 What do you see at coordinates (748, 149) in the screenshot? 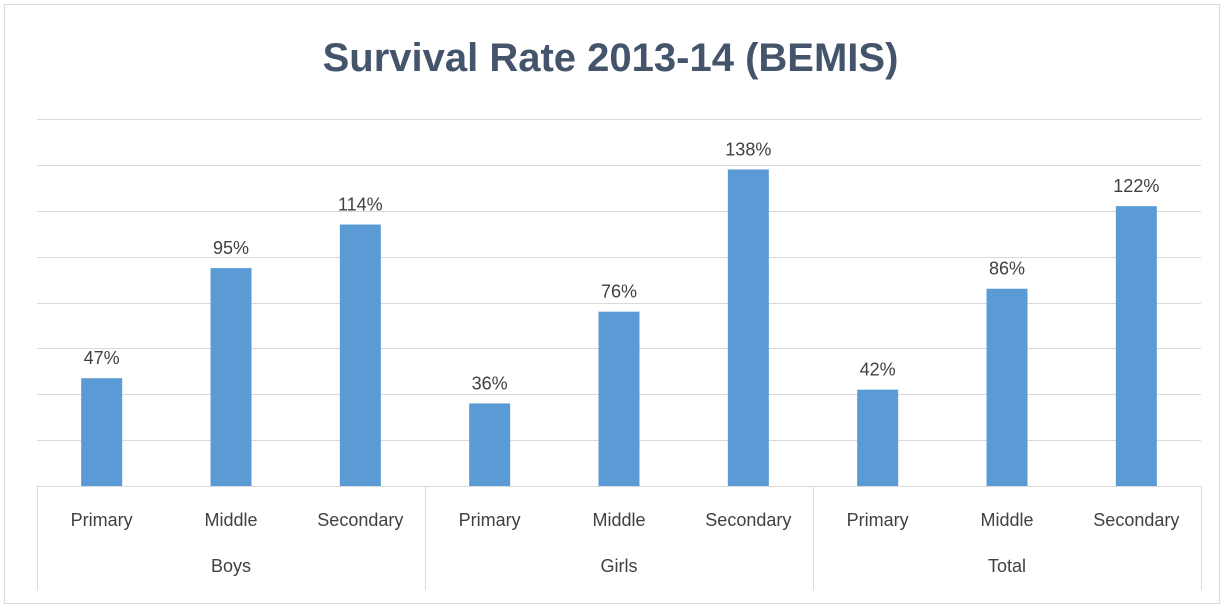
I see `data-label: 138%` at bounding box center [748, 149].